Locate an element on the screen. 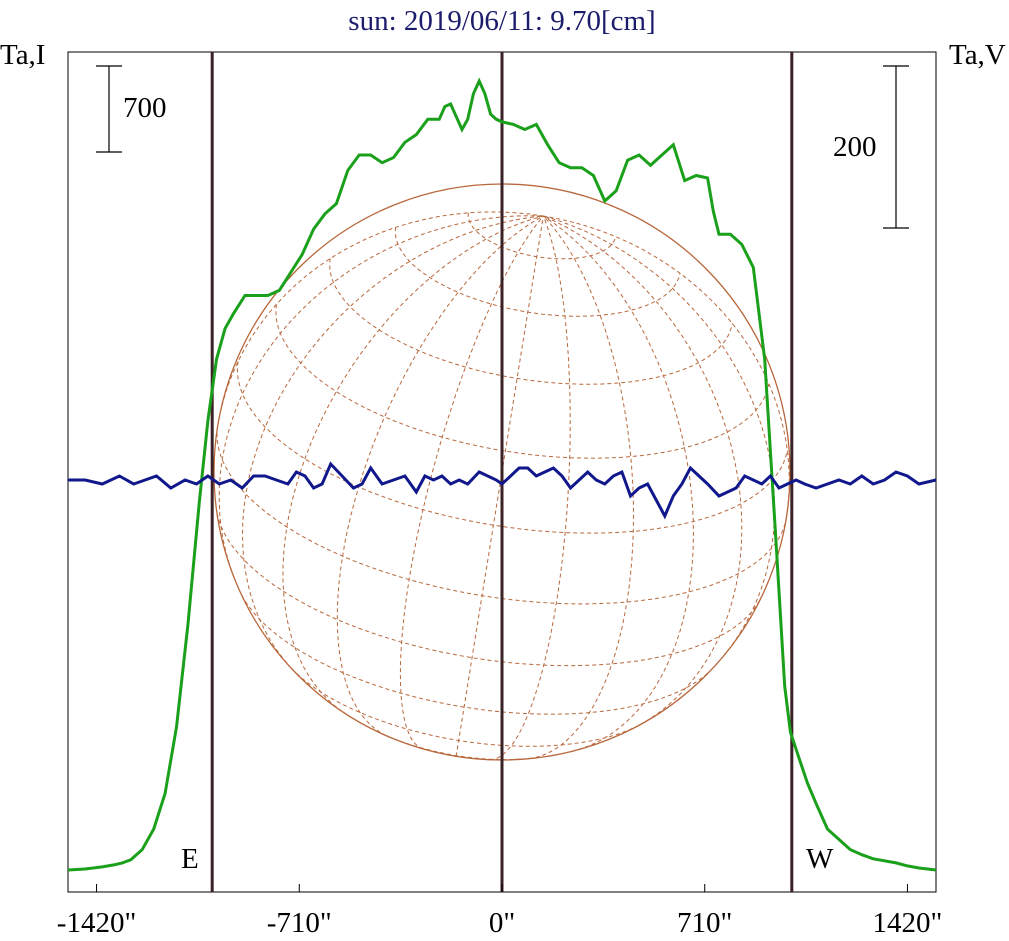  polarization-series-line is located at coordinates (502, 490).